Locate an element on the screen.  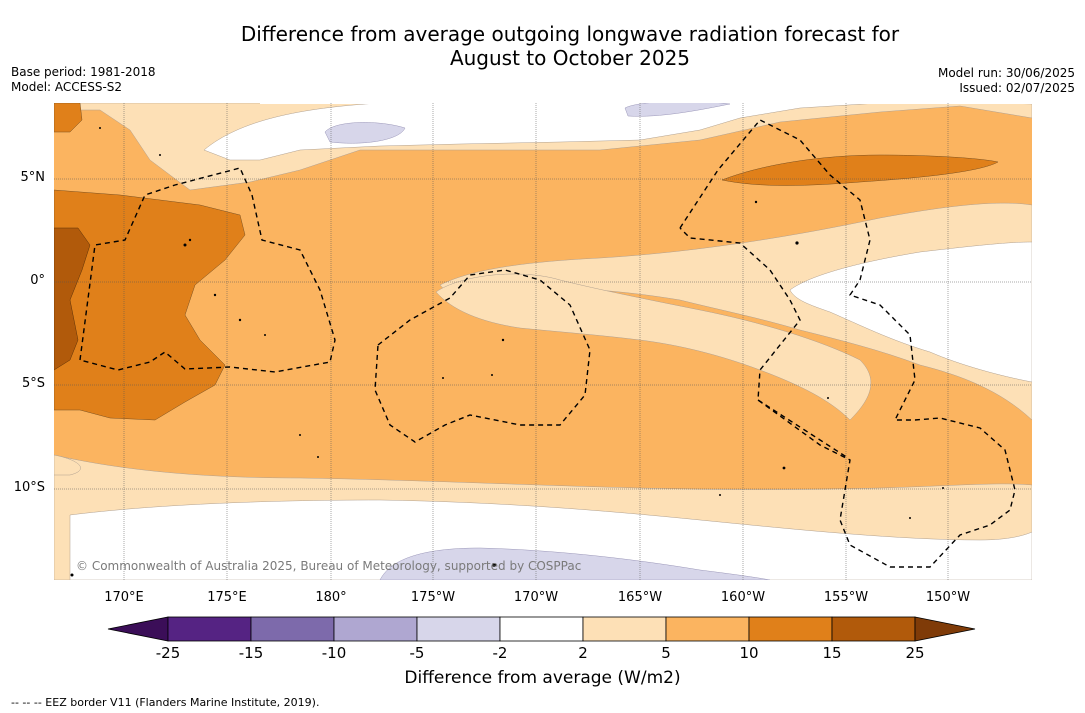
x-tick-label: 170°E is located at coordinates (124, 597).